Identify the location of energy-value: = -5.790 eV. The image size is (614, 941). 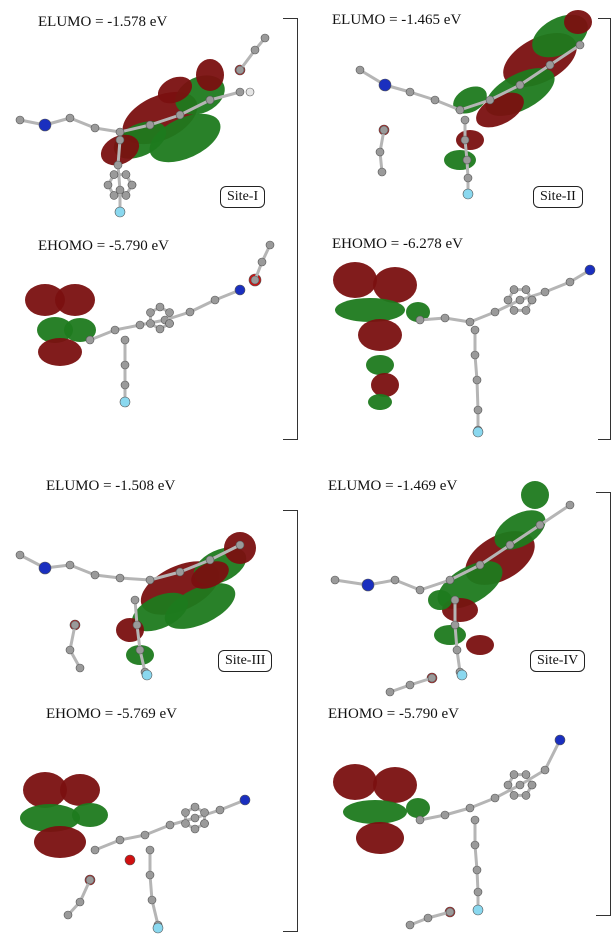
(421, 714).